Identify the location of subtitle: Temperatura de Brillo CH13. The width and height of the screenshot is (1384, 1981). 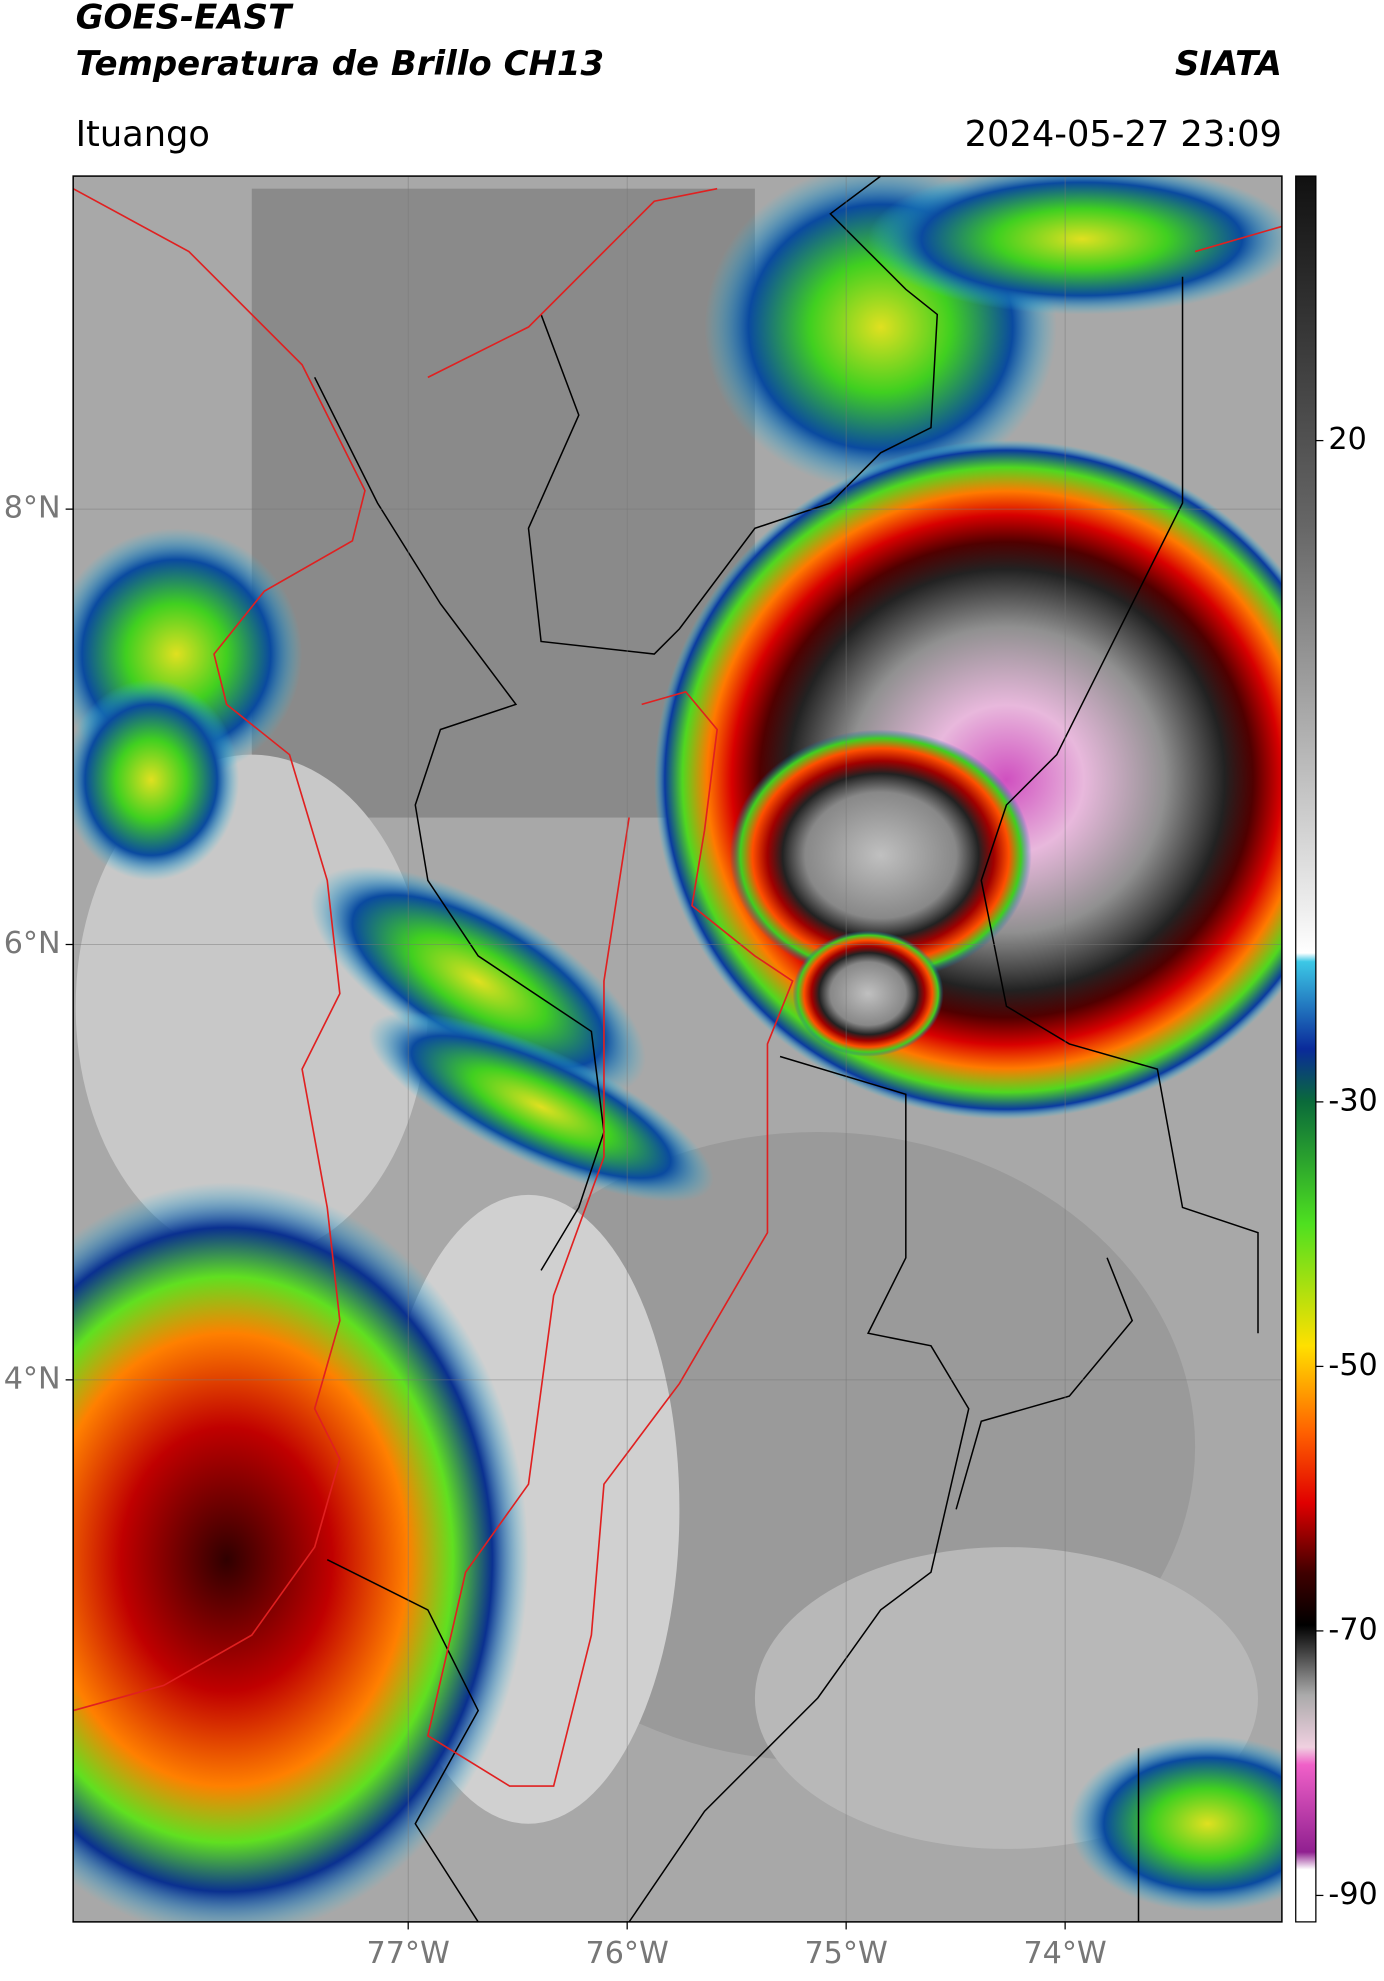
(340, 64).